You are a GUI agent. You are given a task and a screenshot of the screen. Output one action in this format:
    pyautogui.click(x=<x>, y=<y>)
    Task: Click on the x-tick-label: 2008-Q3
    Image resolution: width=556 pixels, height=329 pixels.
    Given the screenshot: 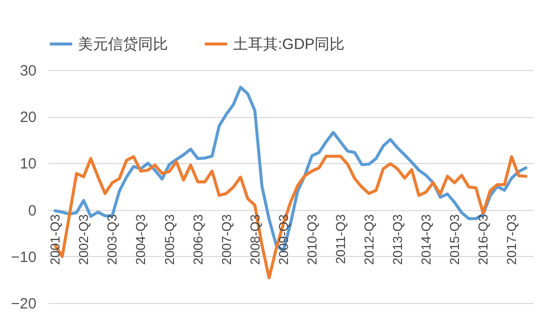 What is the action you would take?
    pyautogui.click(x=254, y=239)
    